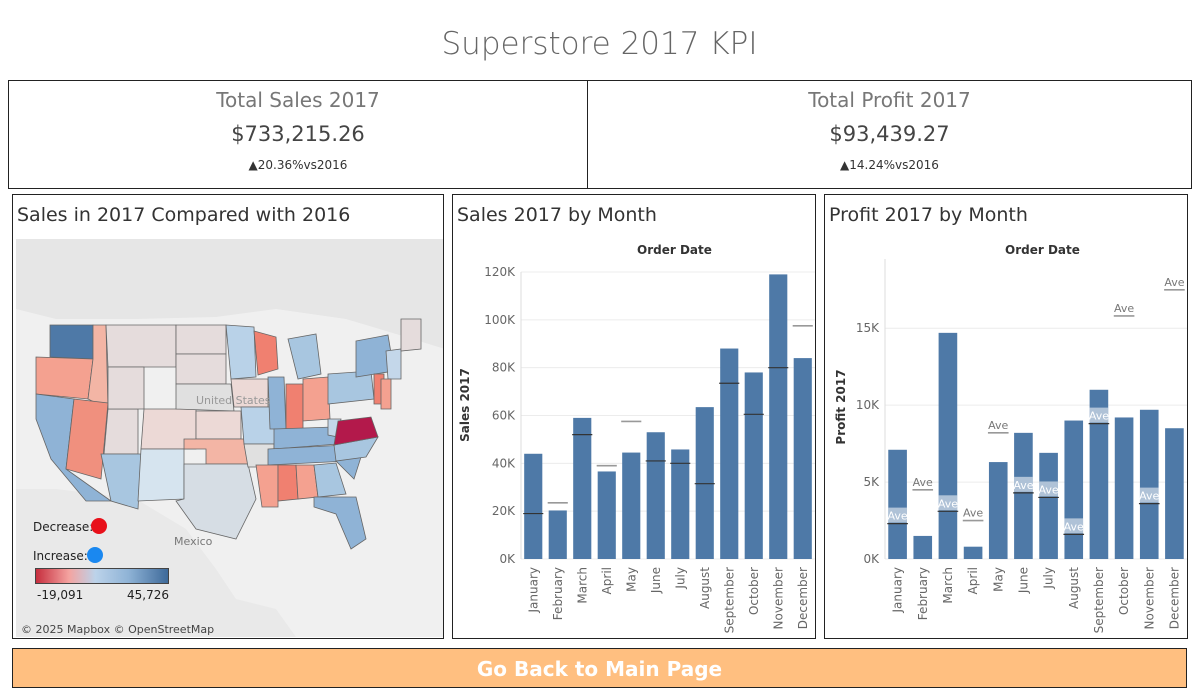 The image size is (1199, 699). What do you see at coordinates (118, 629) in the screenshot?
I see `map-attribution: © 2025 Mapbox © OpenStreetMap` at bounding box center [118, 629].